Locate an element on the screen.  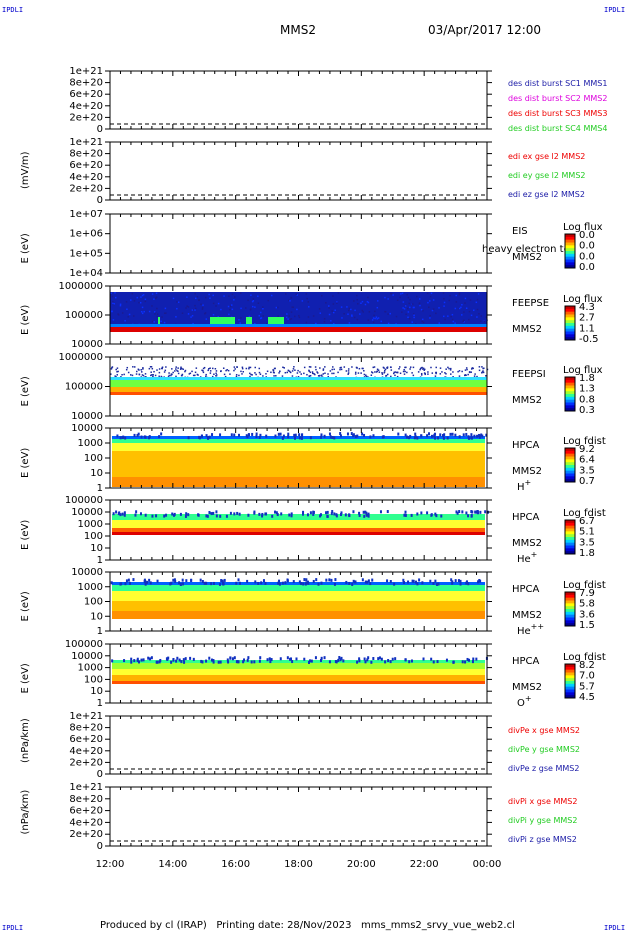
y-tick-label: 6e+20 is located at coordinates (86, 811).